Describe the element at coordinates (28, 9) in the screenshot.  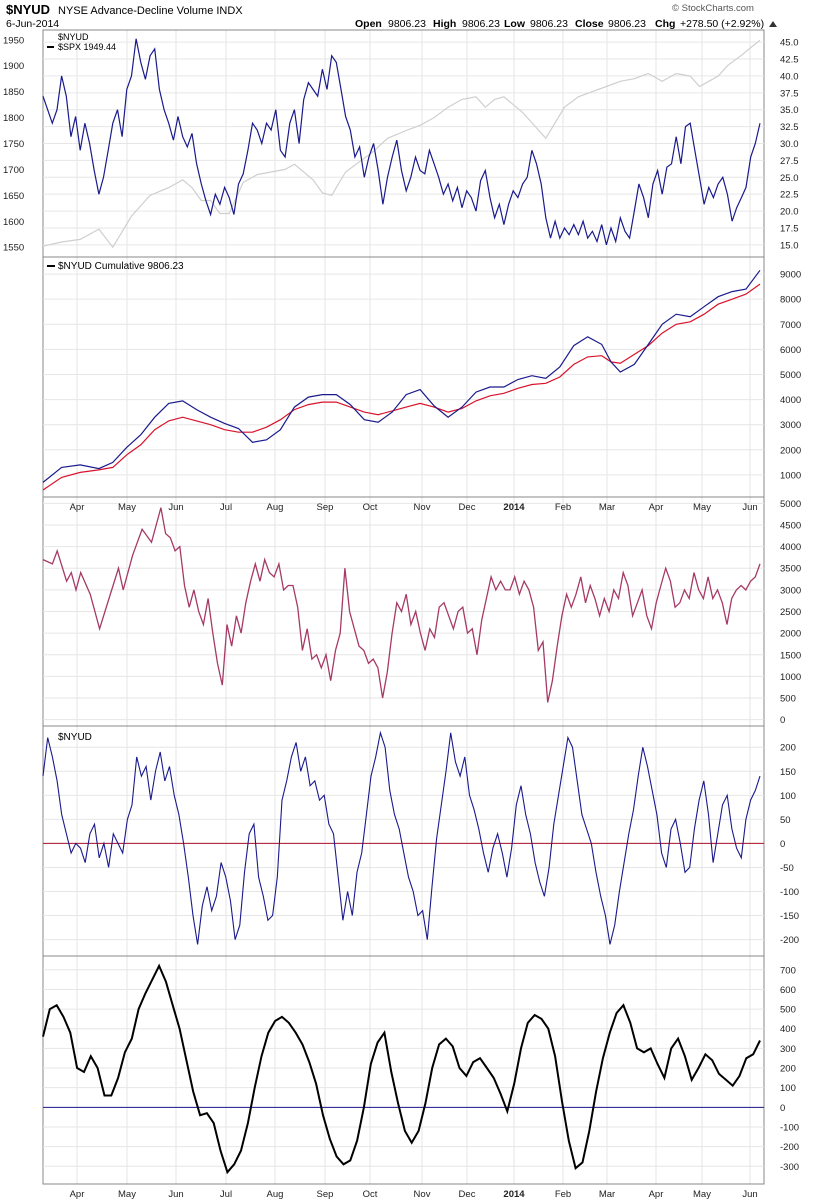
I see `symbol-label: $NYUD` at that location.